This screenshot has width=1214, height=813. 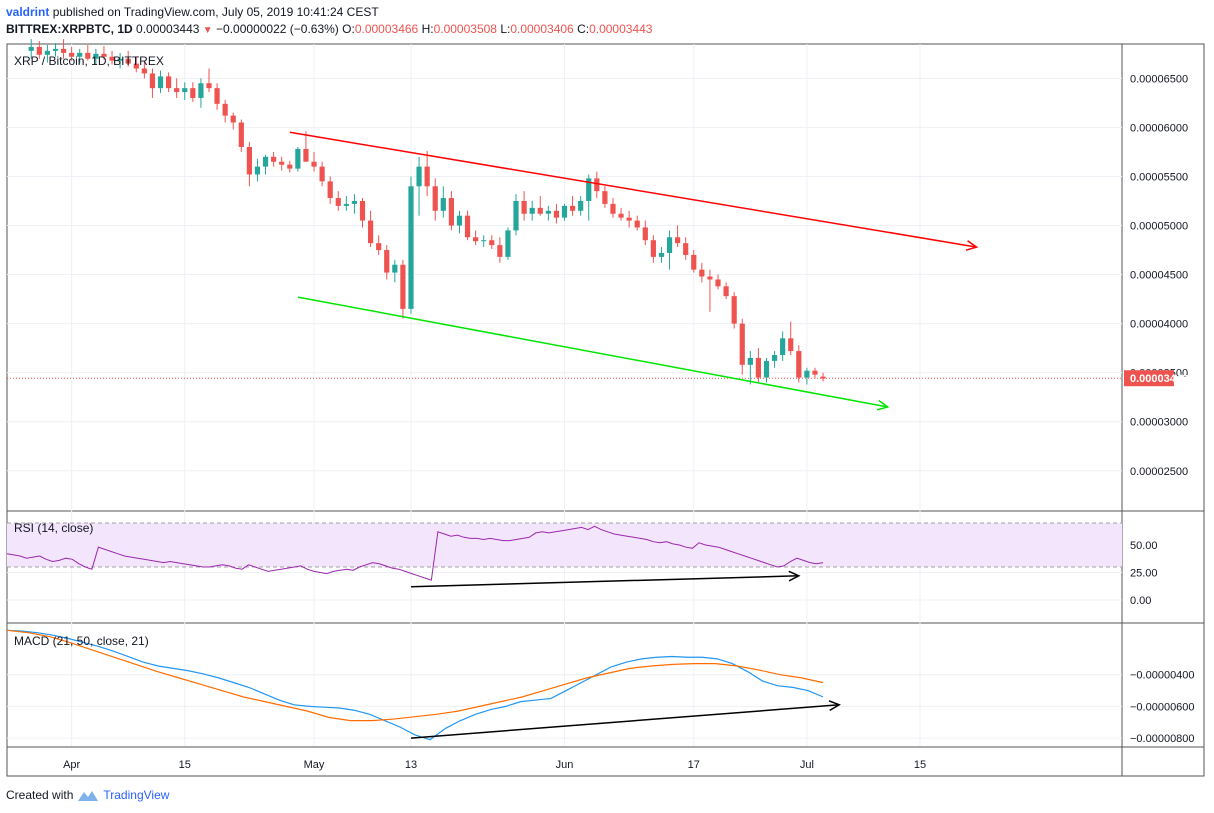 What do you see at coordinates (1159, 472) in the screenshot?
I see `price-tick-label: 0.00002500` at bounding box center [1159, 472].